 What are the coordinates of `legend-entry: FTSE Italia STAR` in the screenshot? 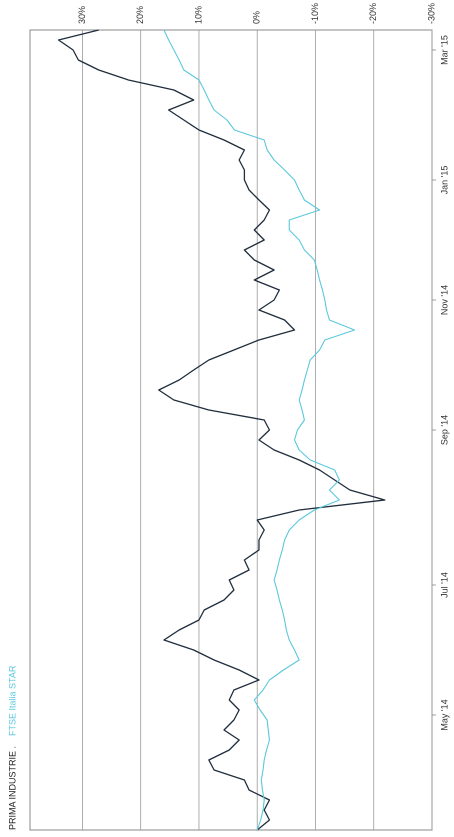 It's located at (12, 700).